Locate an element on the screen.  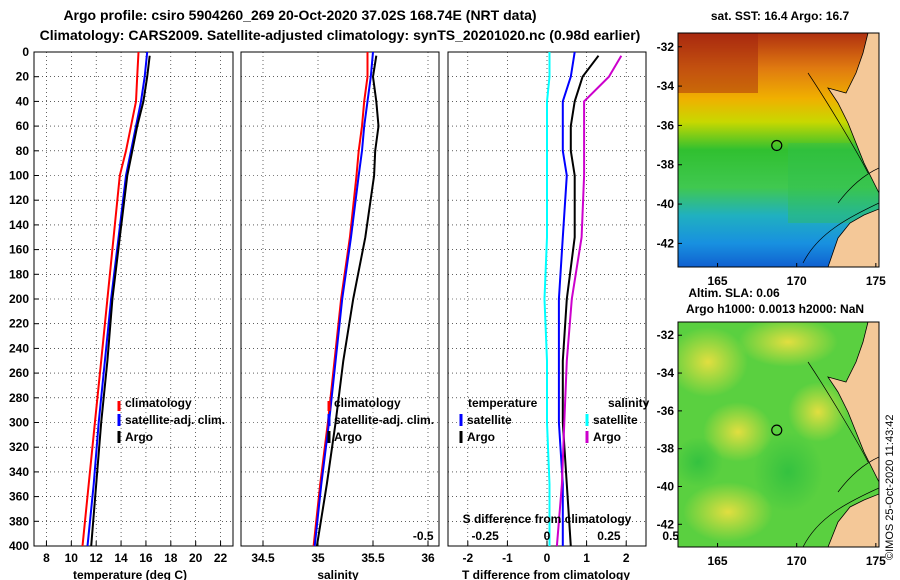
y-tick-label: 360 is located at coordinates (19, 497).